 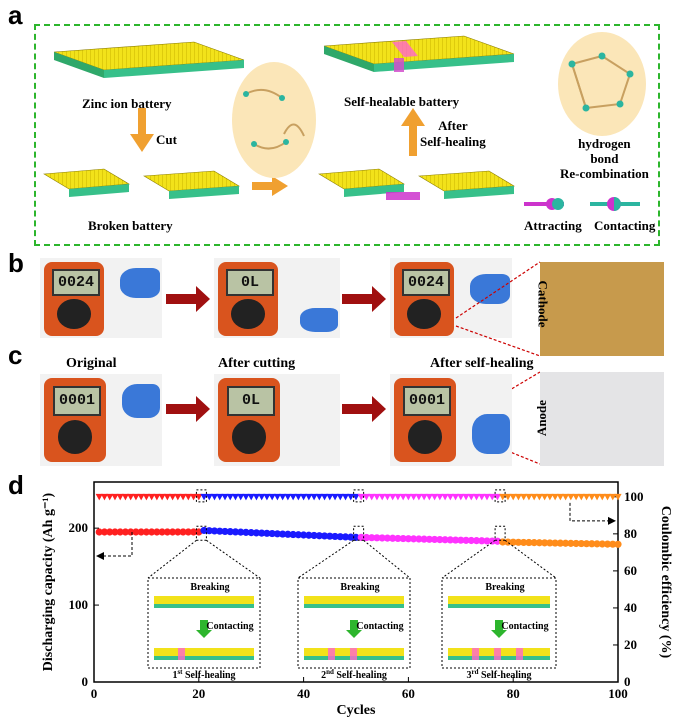 I want to click on transition-marker, so click(x=359, y=533).